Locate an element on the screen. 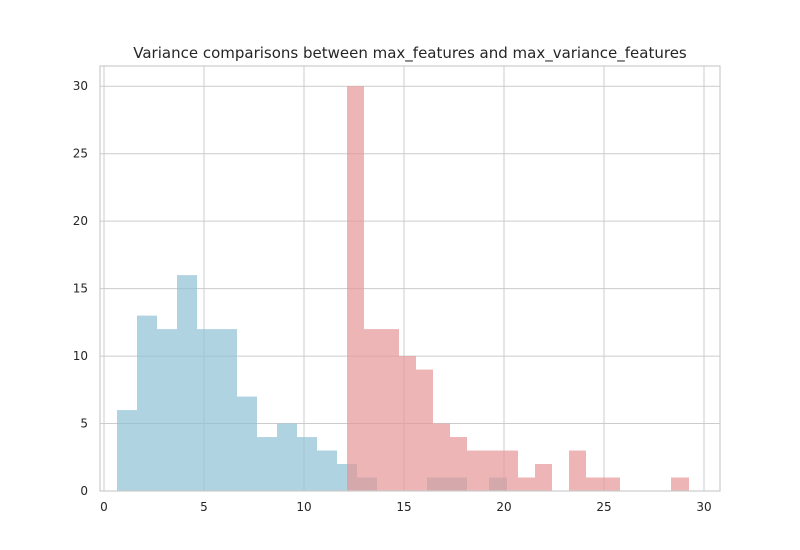  x-tick-label: 15 is located at coordinates (403, 507).